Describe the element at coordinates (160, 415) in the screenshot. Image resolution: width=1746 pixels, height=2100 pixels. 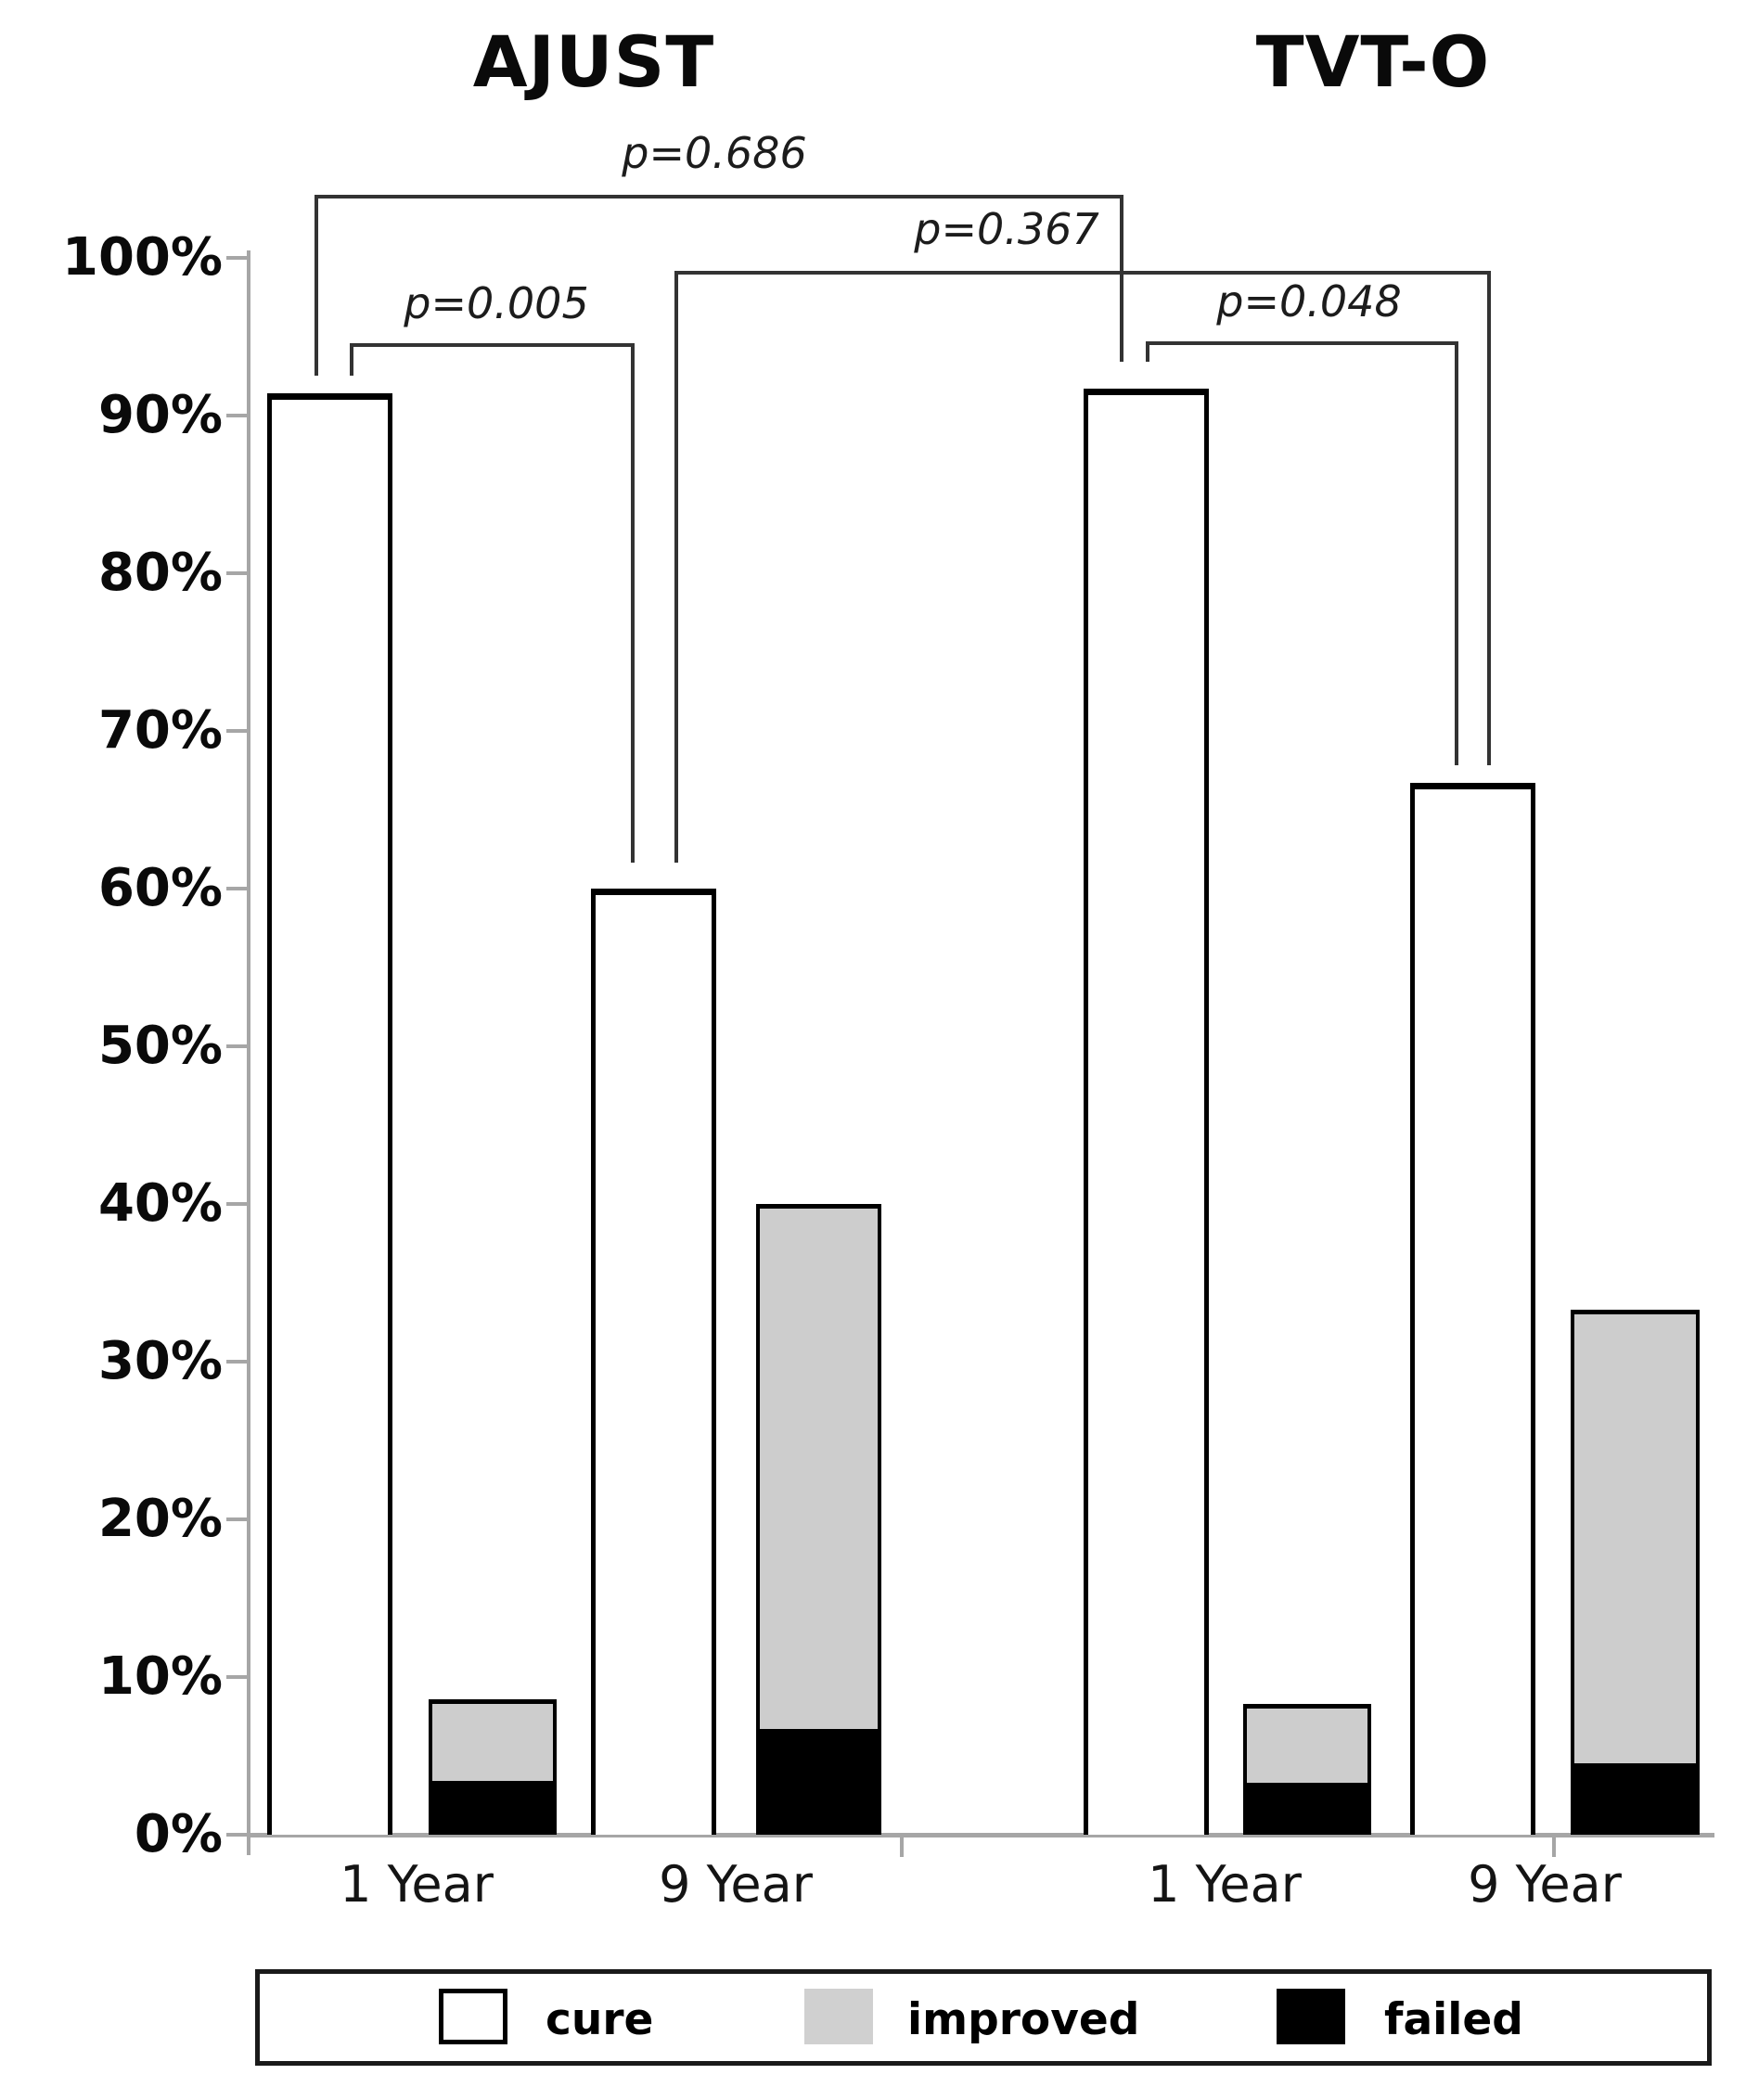
I see `y-tick-label: 90%` at that location.